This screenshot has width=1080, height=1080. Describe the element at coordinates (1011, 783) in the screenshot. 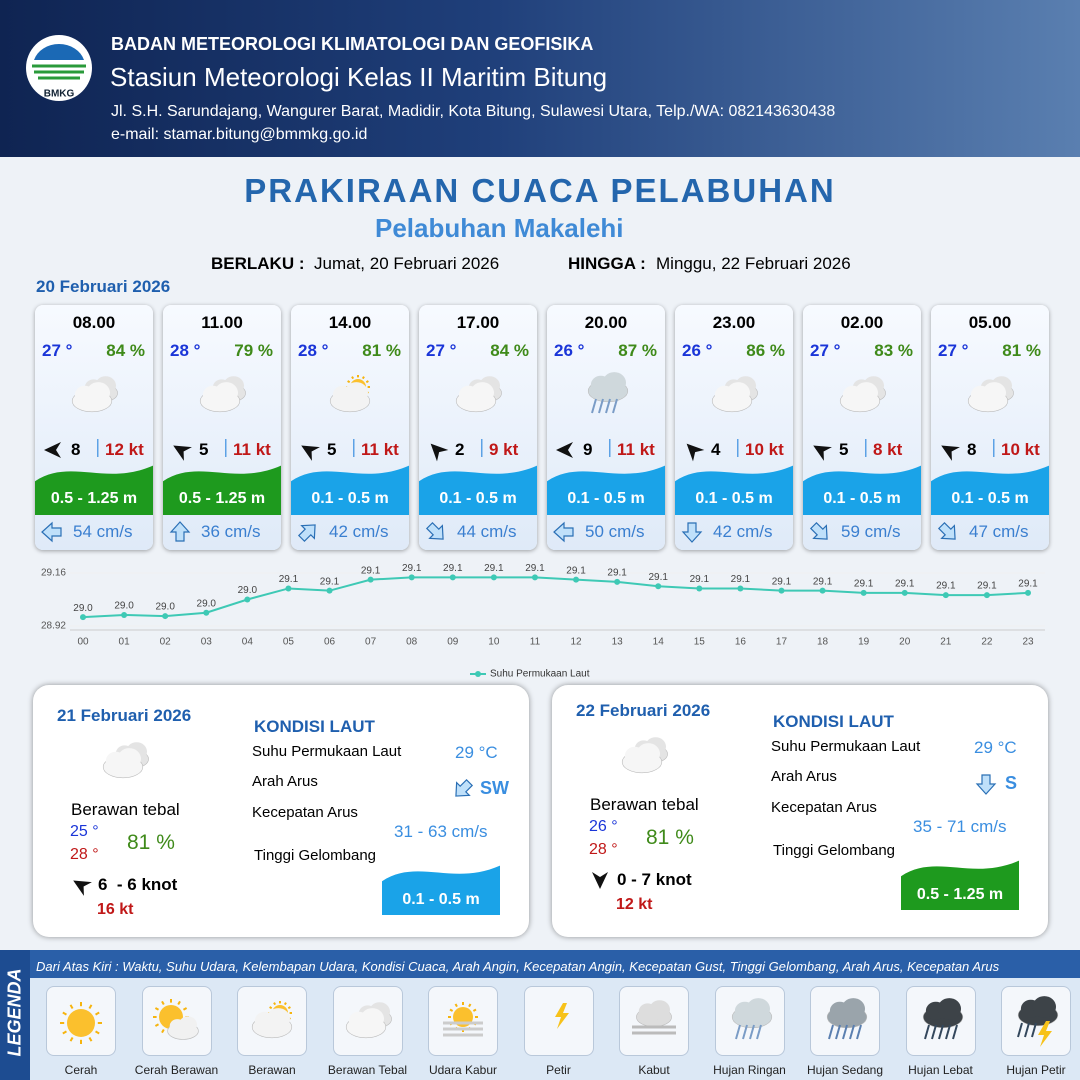

I see `current-dir: S` at that location.